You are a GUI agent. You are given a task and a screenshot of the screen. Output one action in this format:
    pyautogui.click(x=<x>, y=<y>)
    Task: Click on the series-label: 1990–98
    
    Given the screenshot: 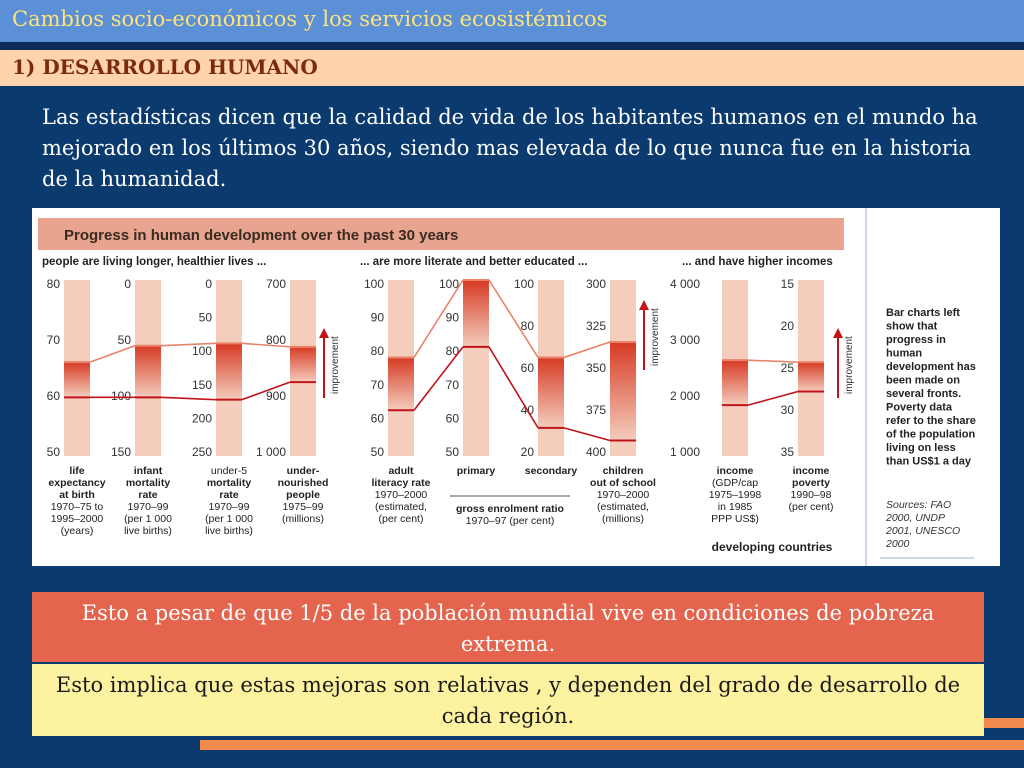 What is the action you would take?
    pyautogui.click(x=811, y=495)
    